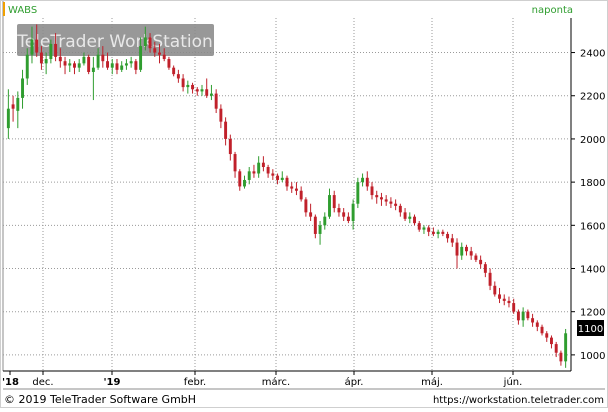  I want to click on x-tick-label: '18, so click(10, 382).